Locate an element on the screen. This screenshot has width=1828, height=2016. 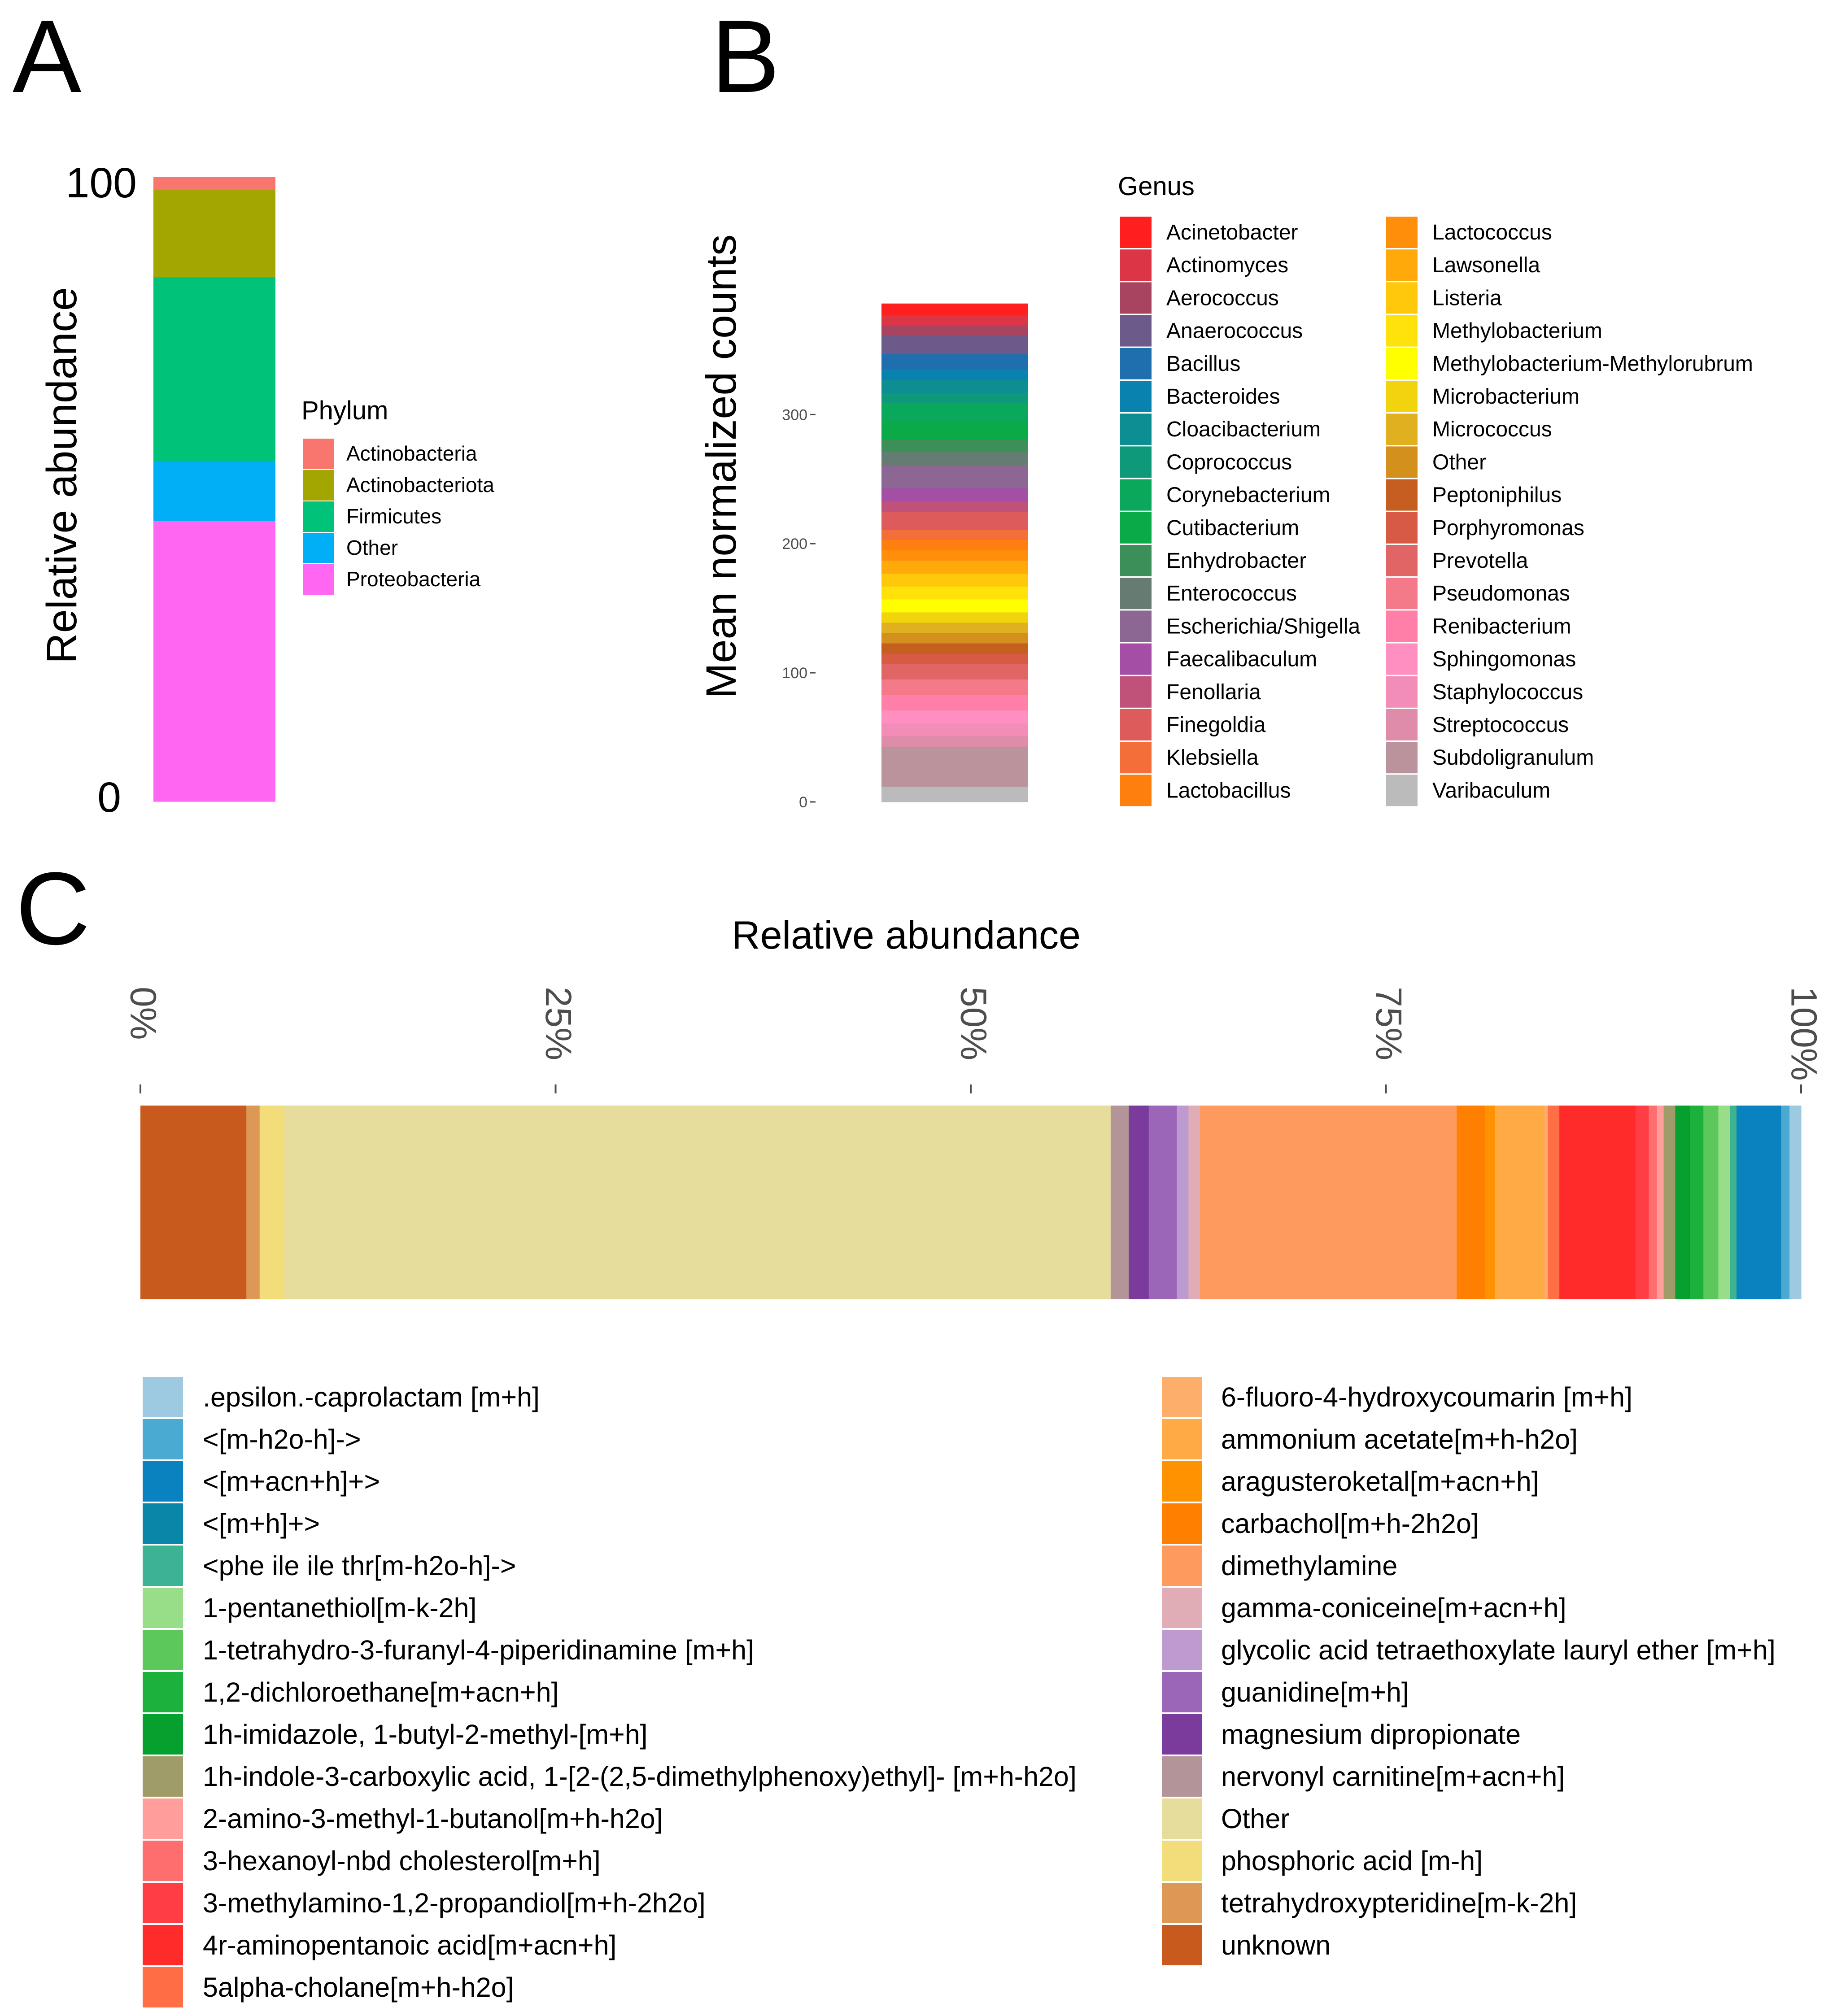
legend-label-actinobacteriota: Actinobacteriota is located at coordinates (420, 485).